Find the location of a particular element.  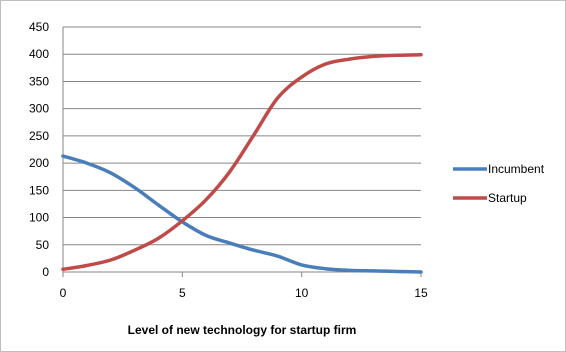

y-tick-label: 50 is located at coordinates (43, 245).